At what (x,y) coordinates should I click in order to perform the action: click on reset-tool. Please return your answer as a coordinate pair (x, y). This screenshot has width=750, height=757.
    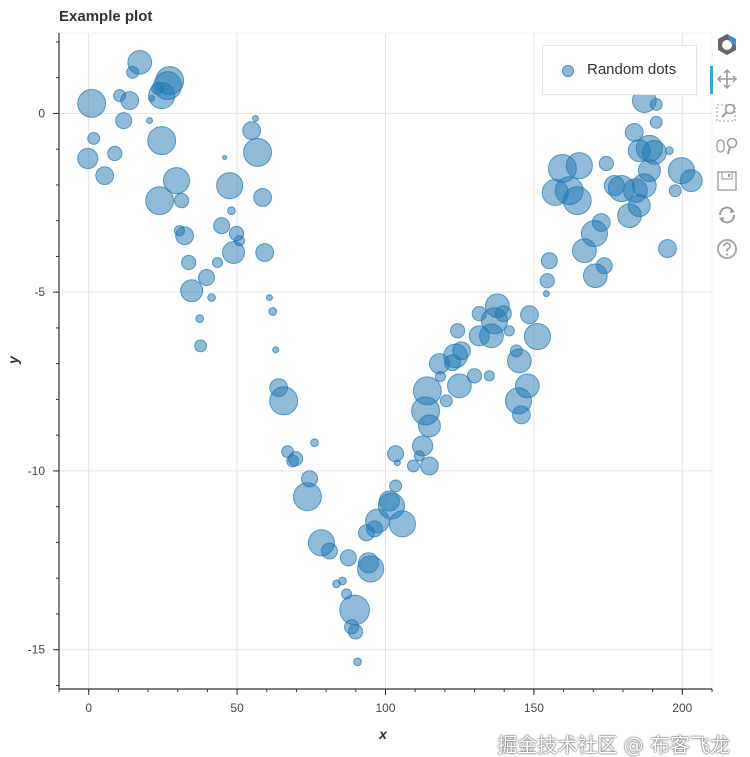
    Looking at the image, I should click on (727, 215).